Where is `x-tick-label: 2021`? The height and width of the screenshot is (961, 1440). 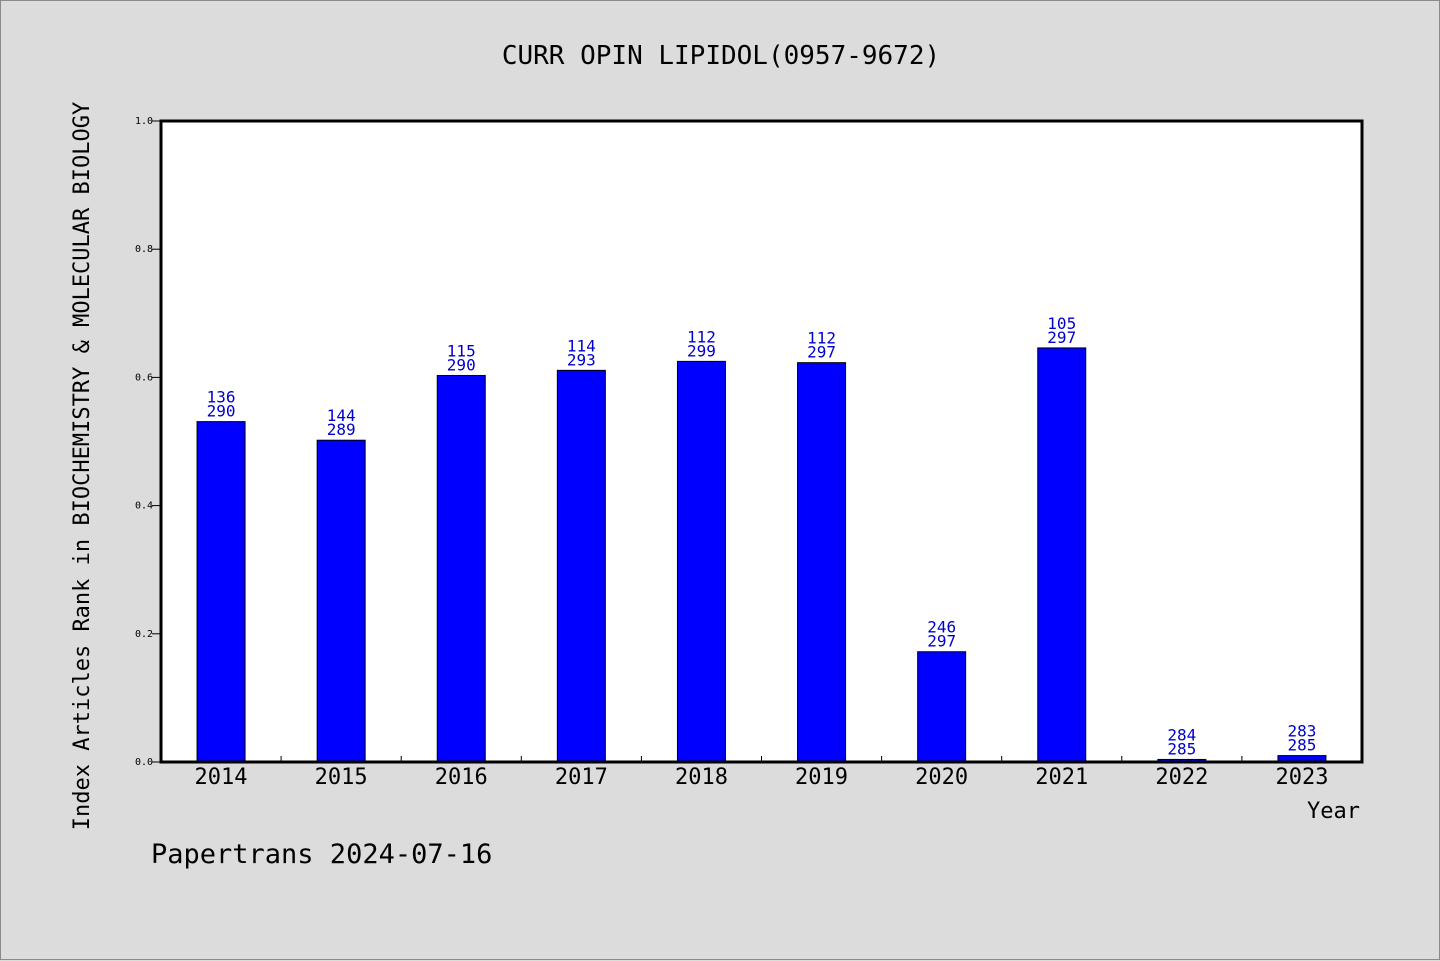 x-tick-label: 2021 is located at coordinates (1061, 777).